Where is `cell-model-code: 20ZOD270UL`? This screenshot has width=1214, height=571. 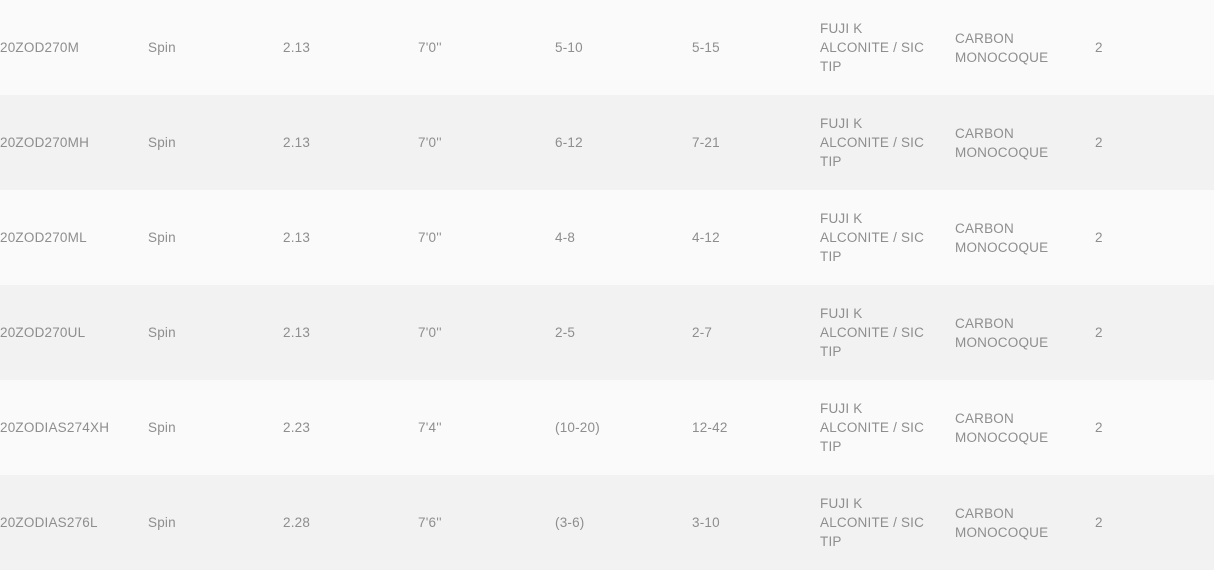 cell-model-code: 20ZOD270UL is located at coordinates (43, 332).